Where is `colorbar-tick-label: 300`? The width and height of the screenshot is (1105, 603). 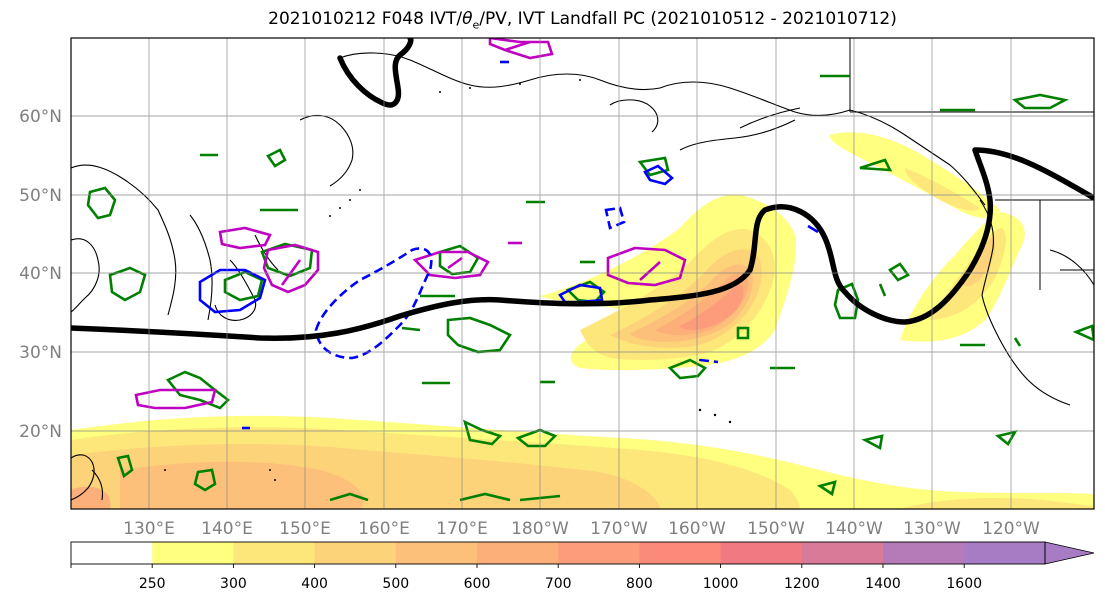
colorbar-tick-label: 300 is located at coordinates (233, 584).